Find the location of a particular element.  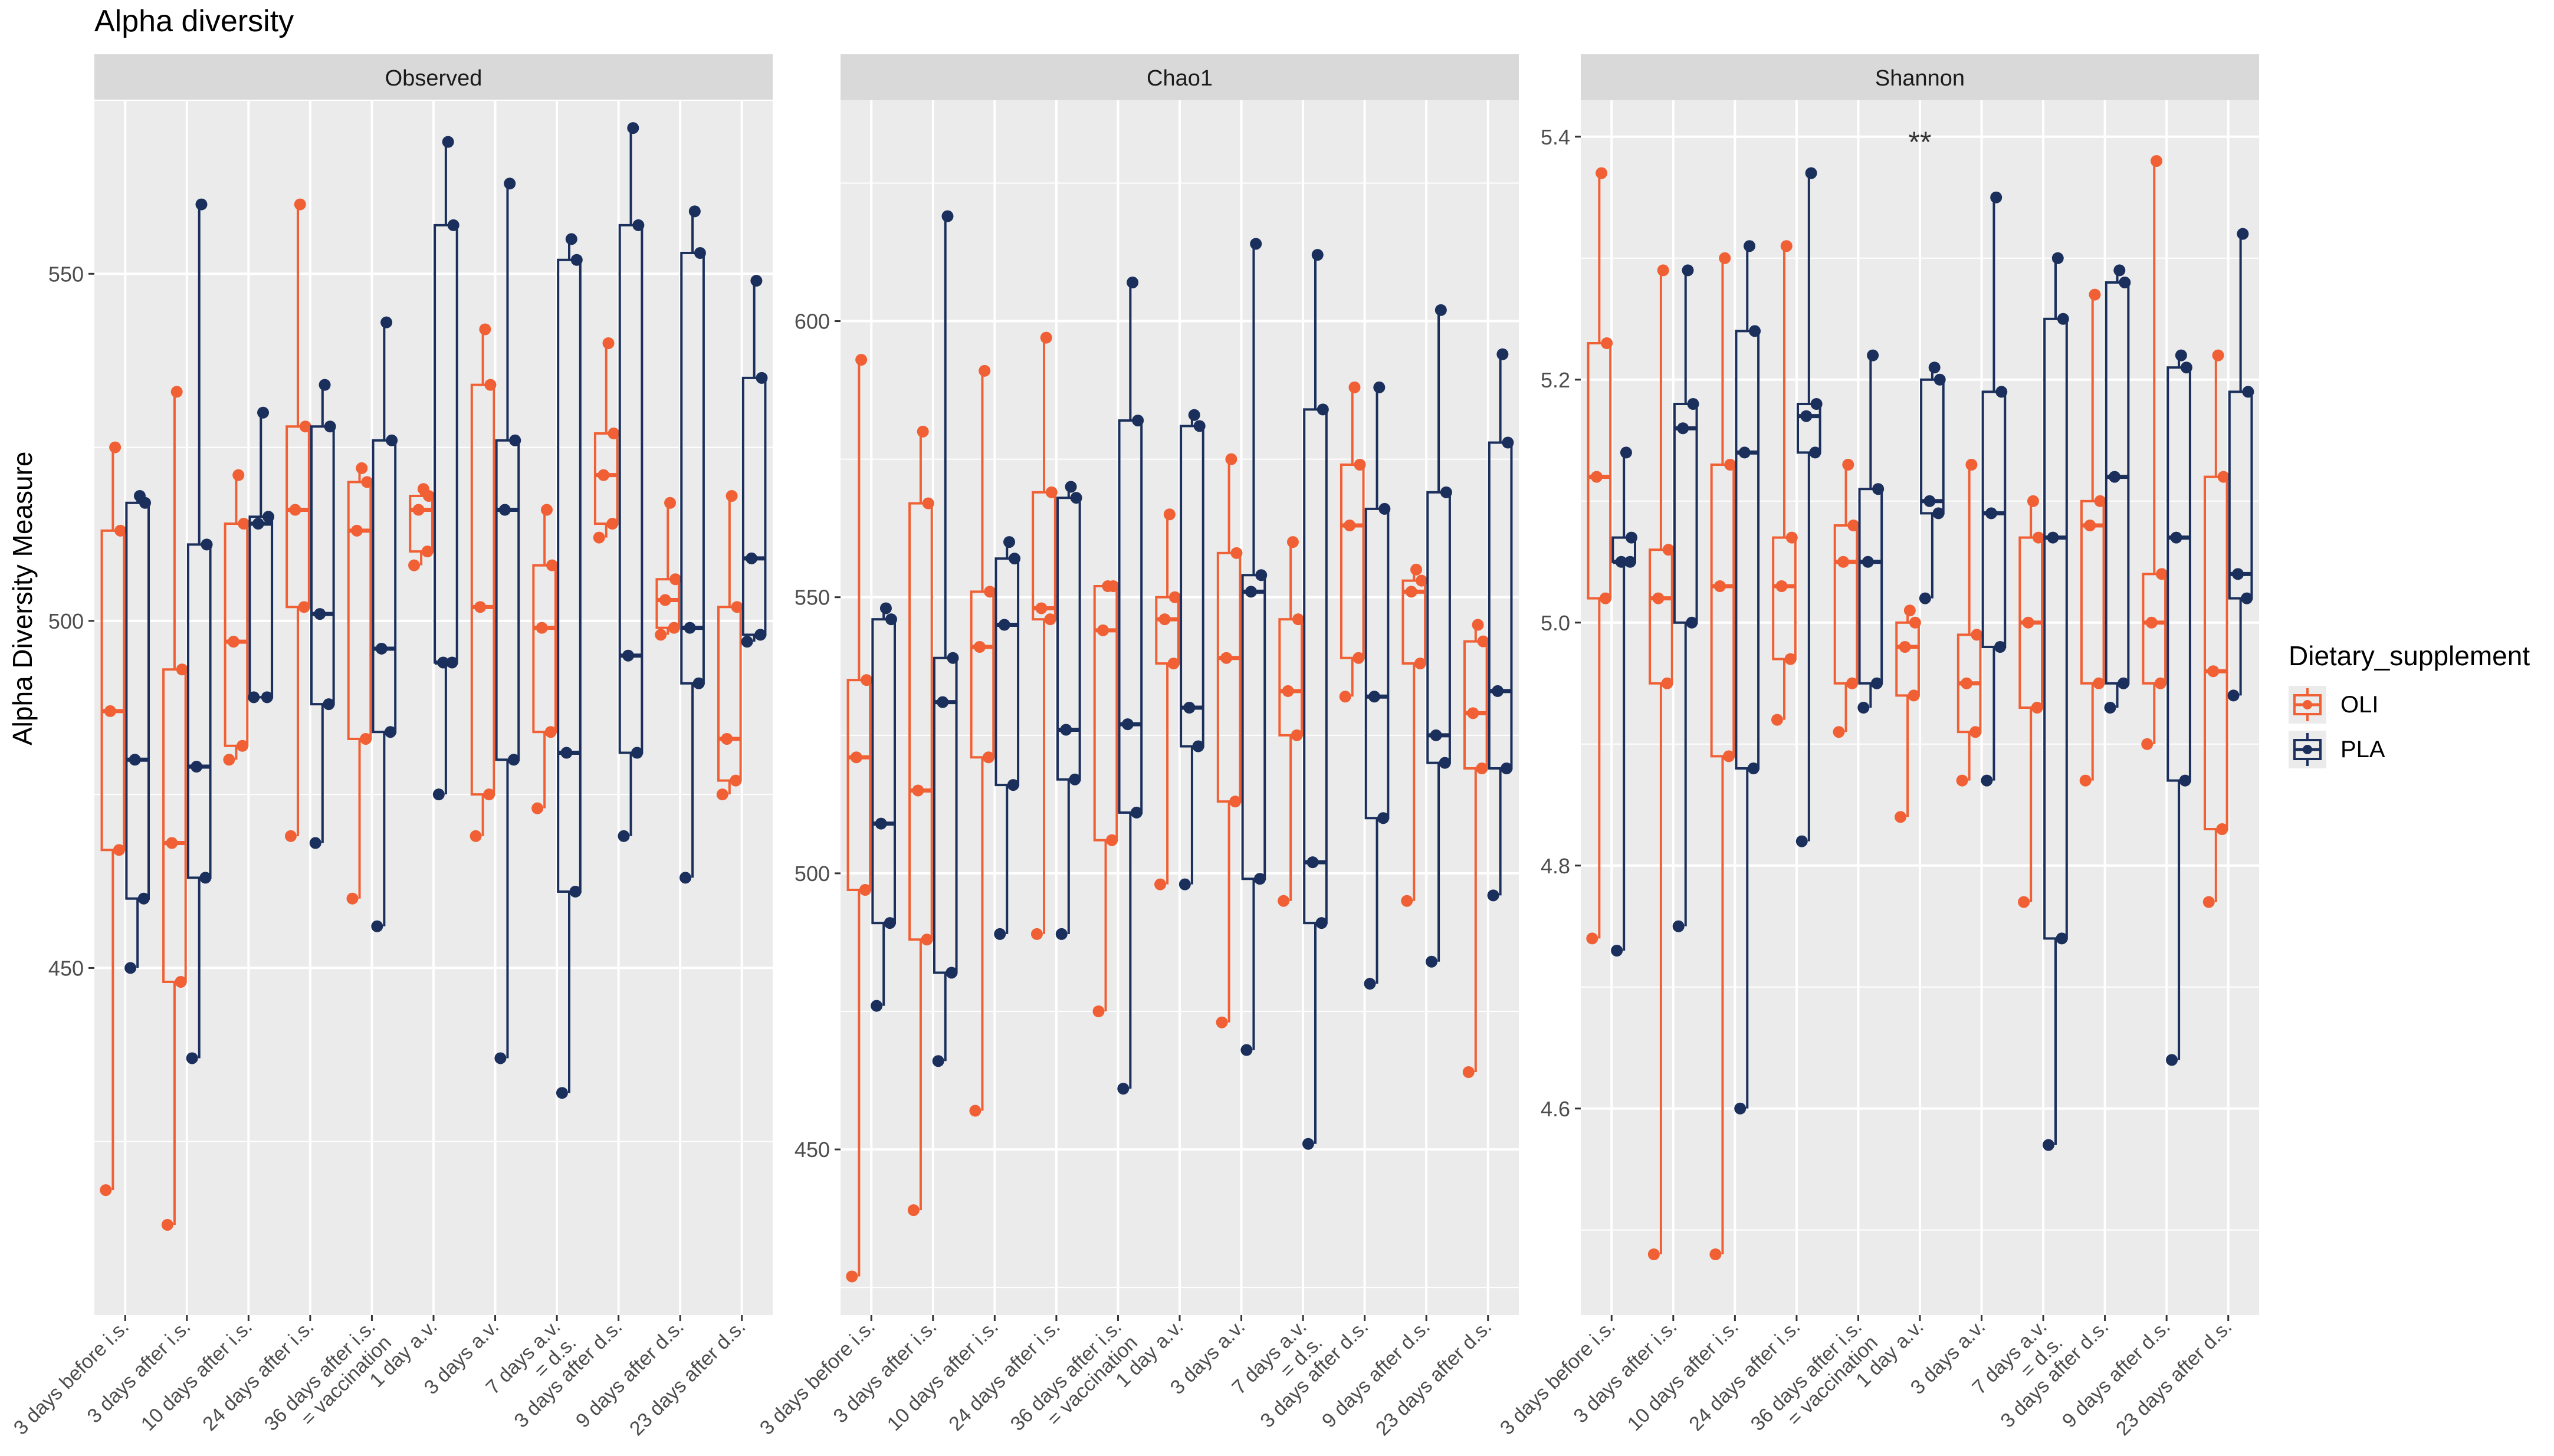

facet-title: Shannon is located at coordinates (1920, 78).